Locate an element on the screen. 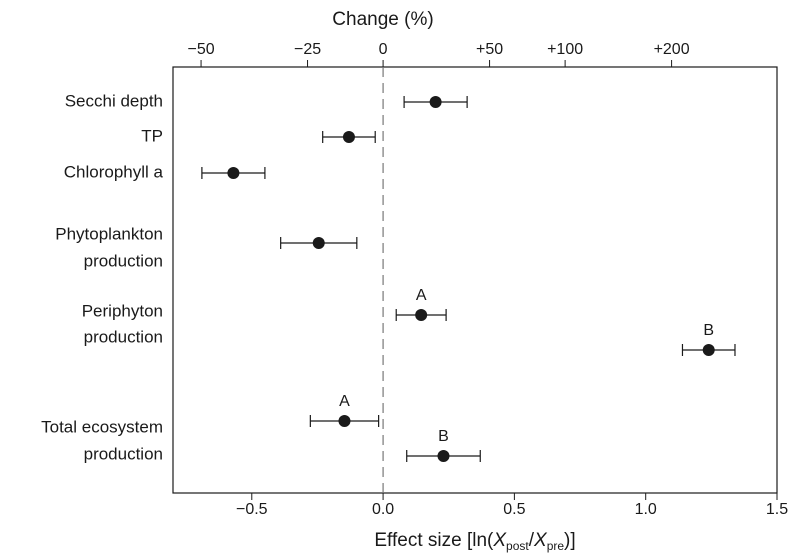 The height and width of the screenshot is (558, 793). x-title-part: pre is located at coordinates (556, 546).